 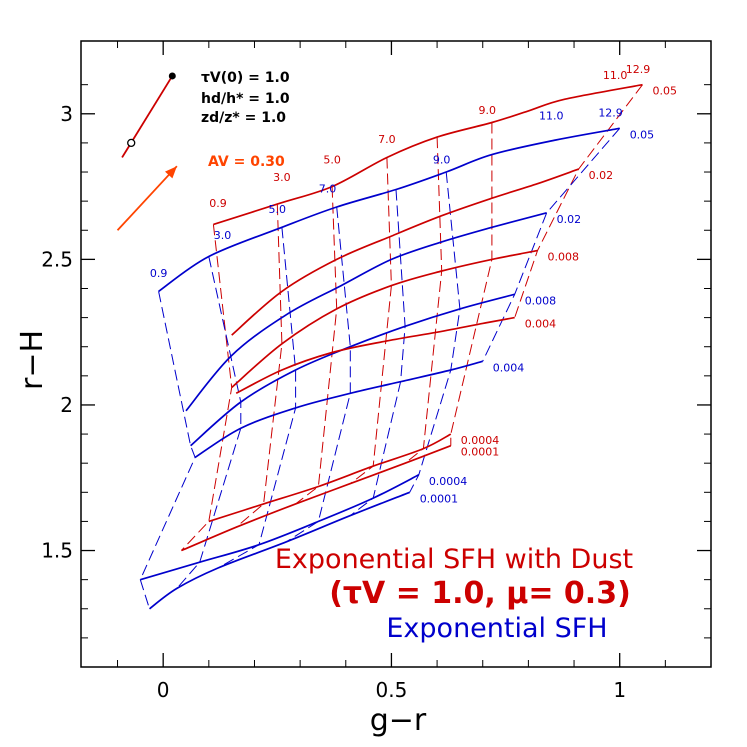 What do you see at coordinates (57, 259) in the screenshot?
I see `y-tick-label: 2.5` at bounding box center [57, 259].